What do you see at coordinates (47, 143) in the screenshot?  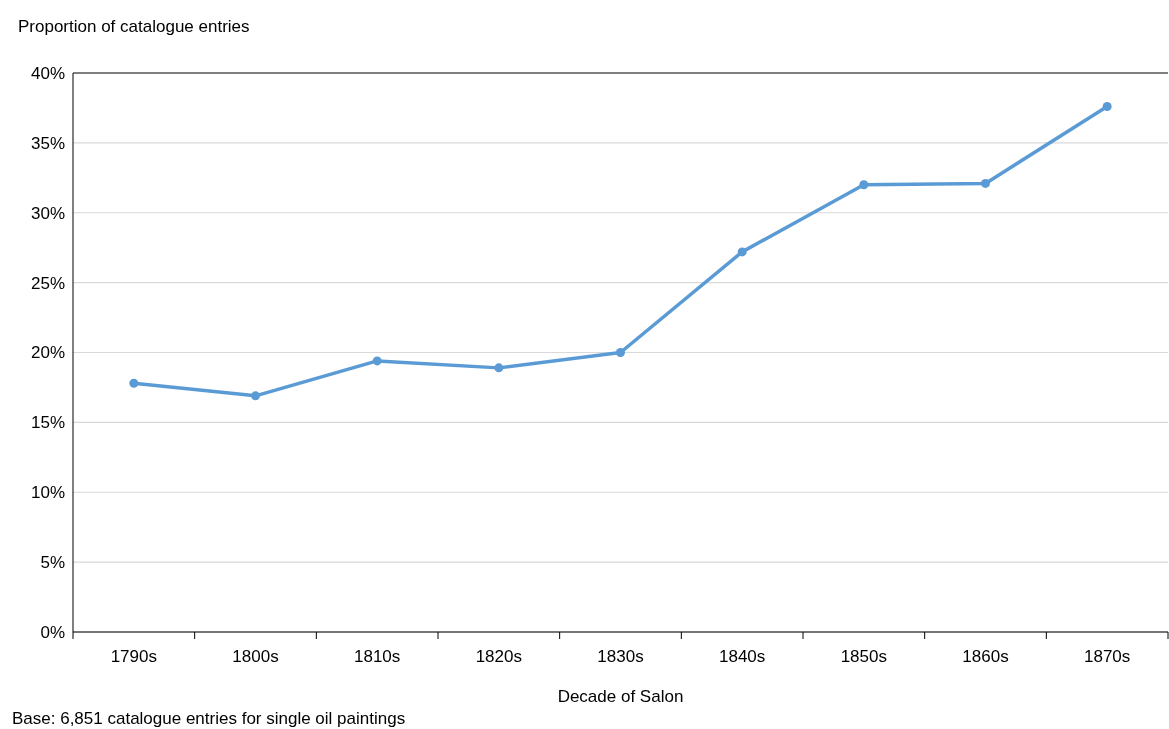 I see `y-tick-label: 35%` at bounding box center [47, 143].